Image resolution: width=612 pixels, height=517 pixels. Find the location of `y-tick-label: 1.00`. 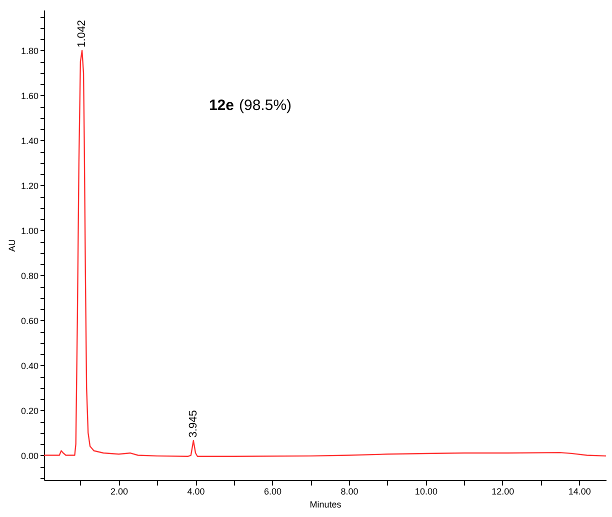

y-tick-label: 1.00 is located at coordinates (29, 231).